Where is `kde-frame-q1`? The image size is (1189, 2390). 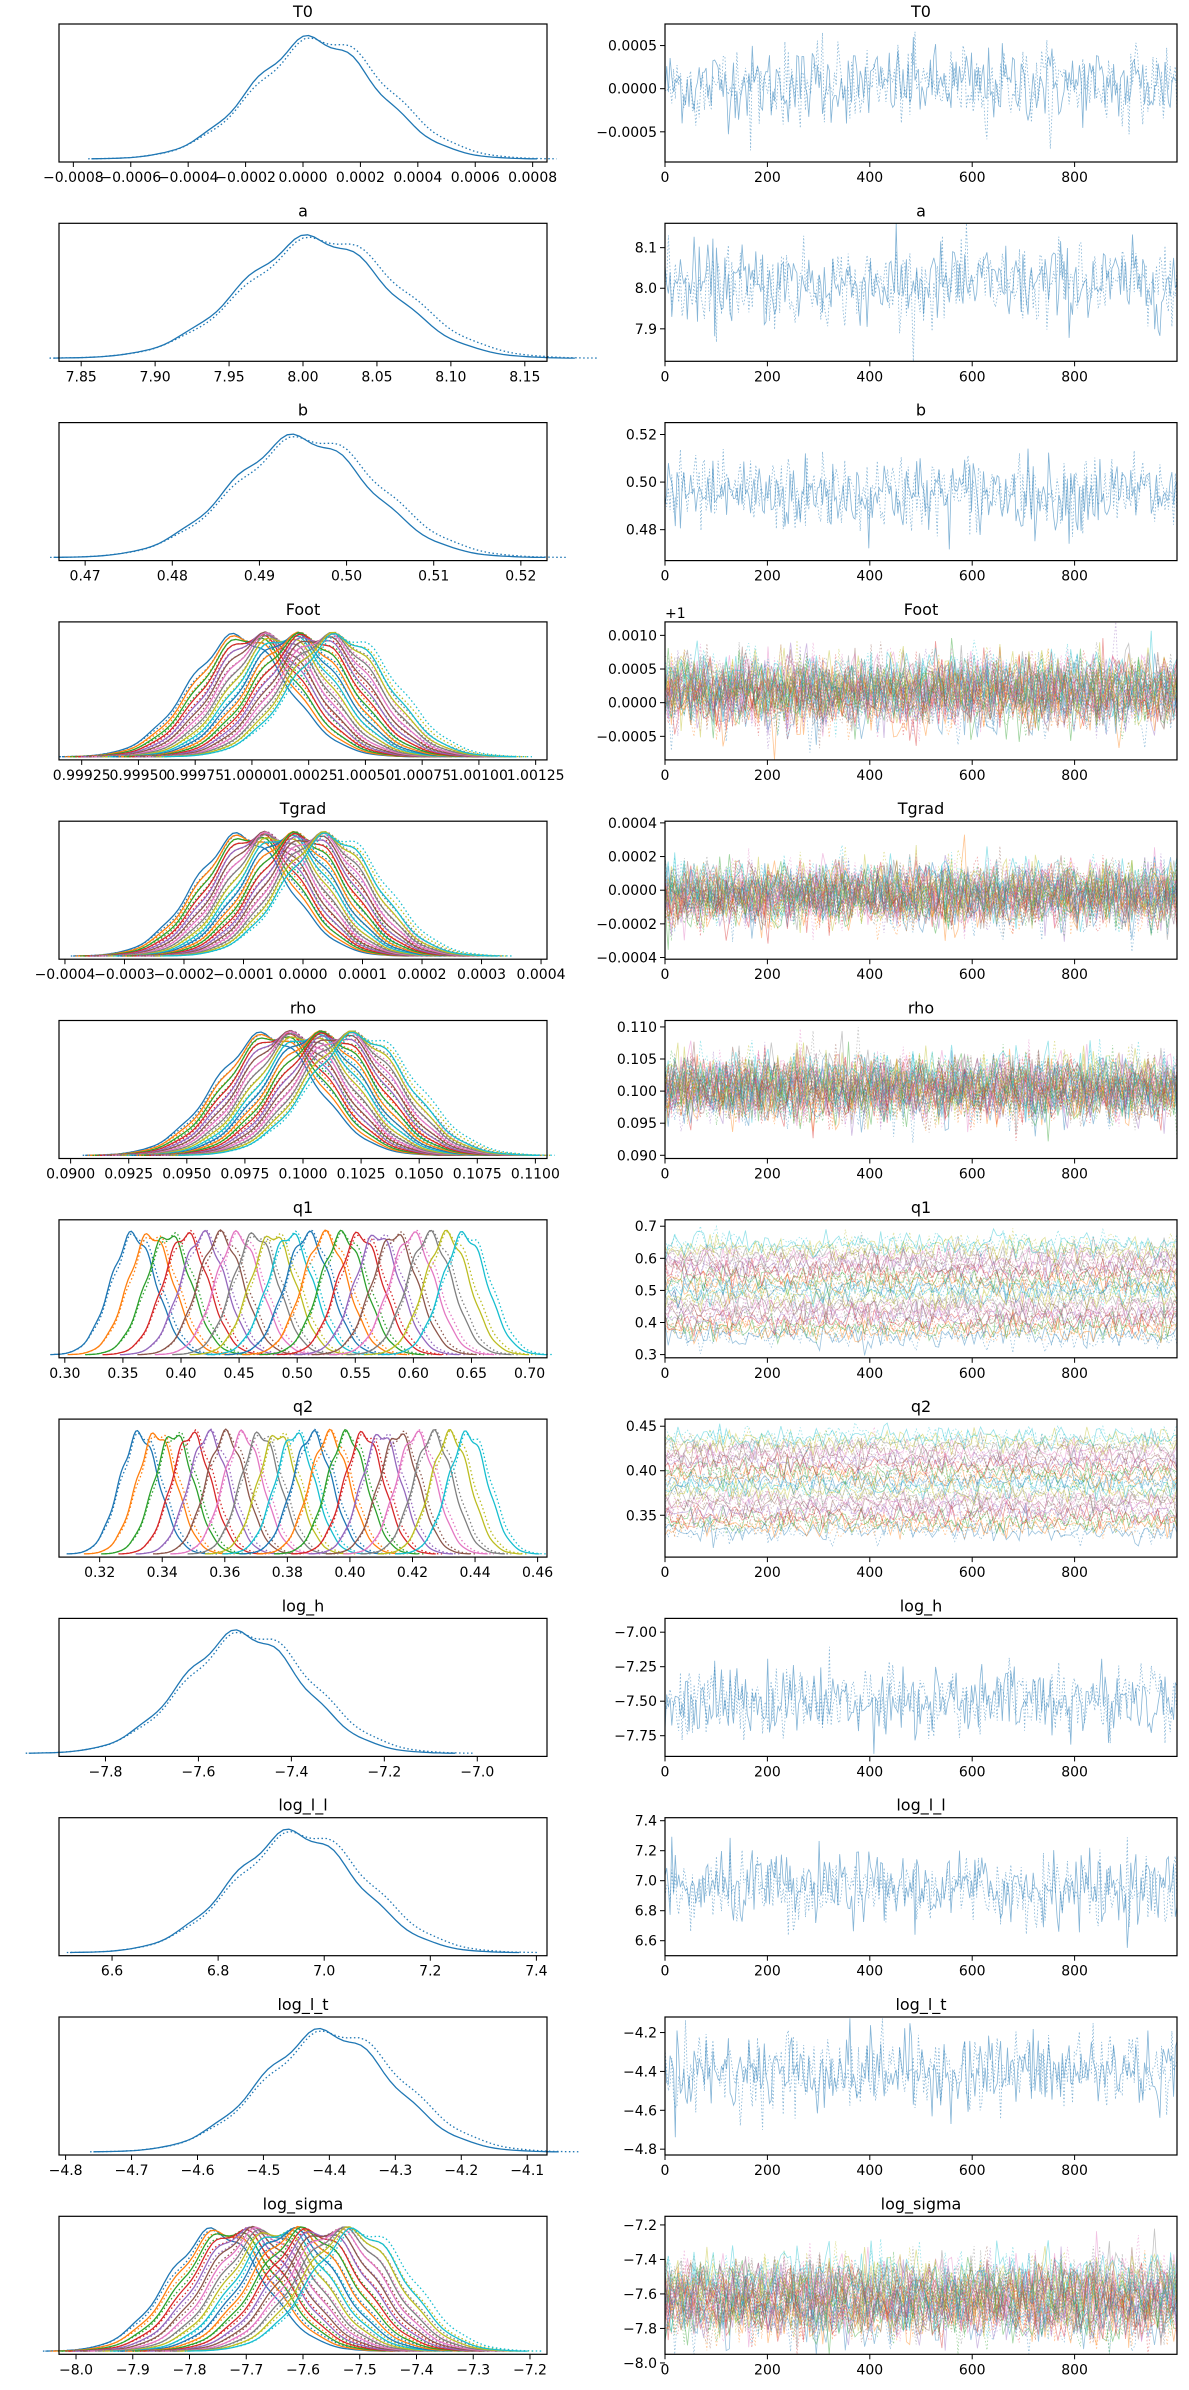 kde-frame-q1 is located at coordinates (303, 1289).